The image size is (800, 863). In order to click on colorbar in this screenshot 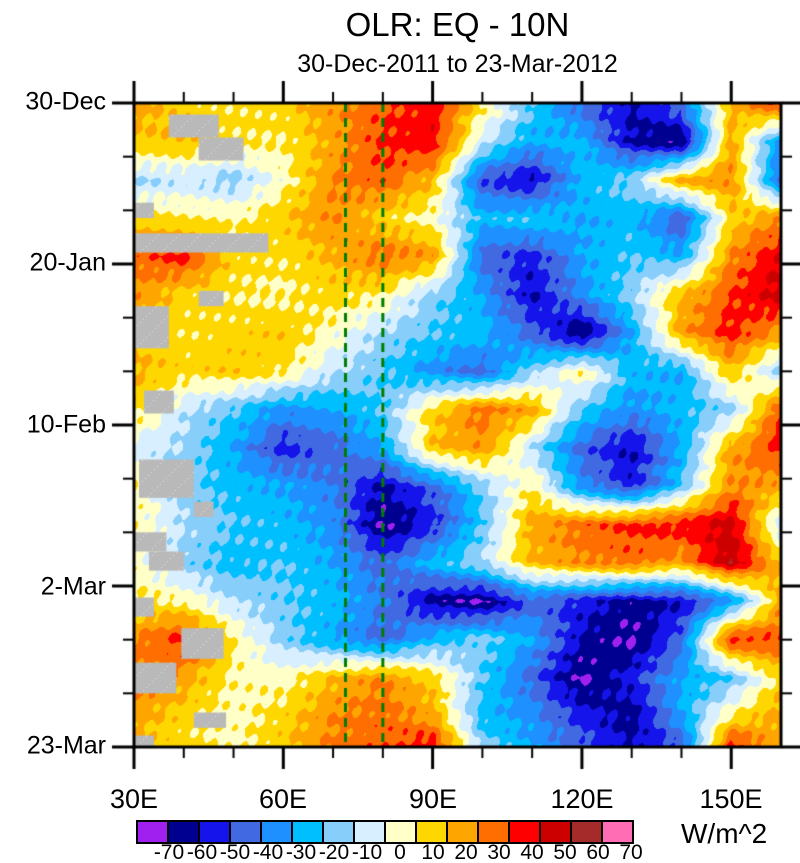, I will do `click(385, 832)`.